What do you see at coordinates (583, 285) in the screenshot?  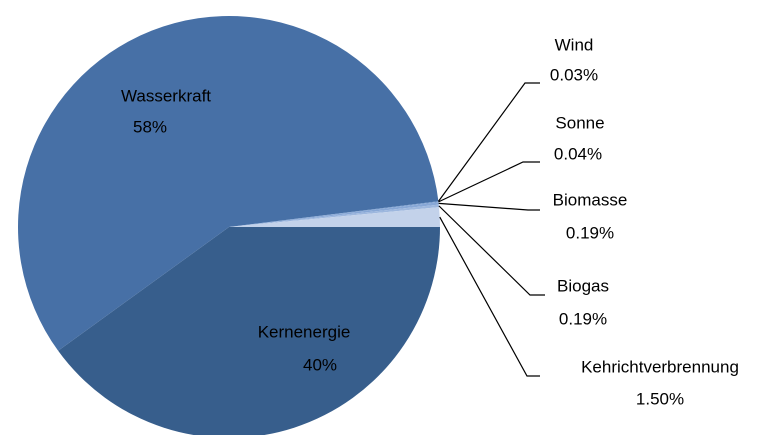 I see `slice-label: Biogas` at bounding box center [583, 285].